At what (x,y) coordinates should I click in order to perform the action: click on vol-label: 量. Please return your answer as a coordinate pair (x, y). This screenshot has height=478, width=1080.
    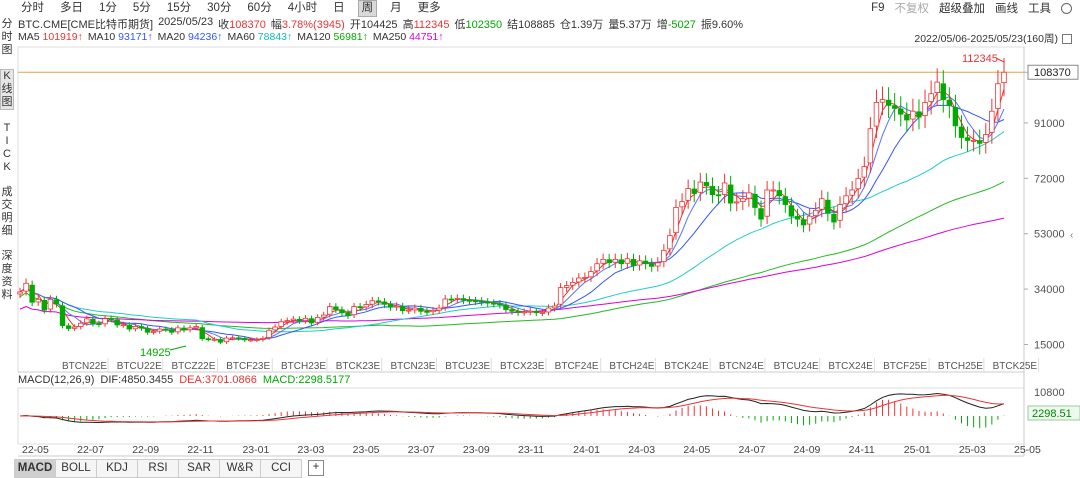
    Looking at the image, I should click on (614, 25).